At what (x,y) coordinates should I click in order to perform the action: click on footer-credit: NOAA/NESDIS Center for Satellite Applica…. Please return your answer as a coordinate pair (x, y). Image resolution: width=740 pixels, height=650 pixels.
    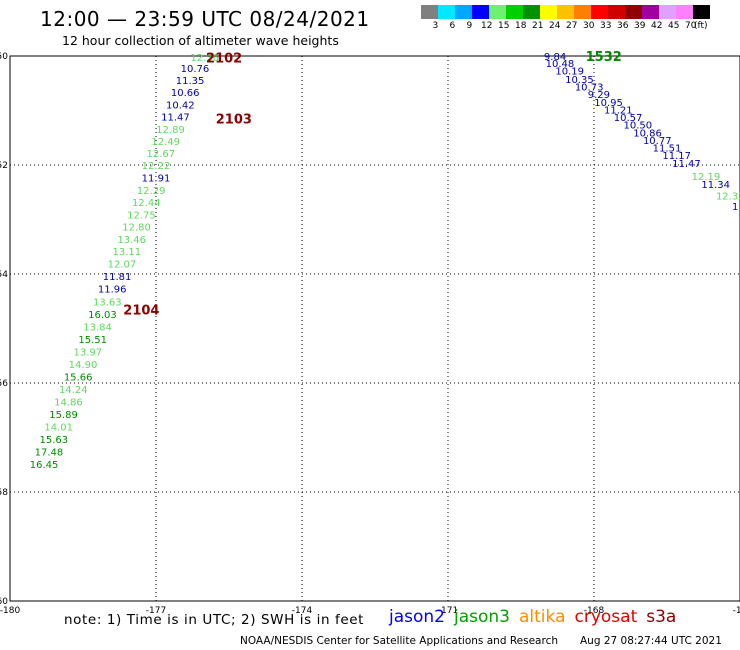
    Looking at the image, I should click on (399, 641).